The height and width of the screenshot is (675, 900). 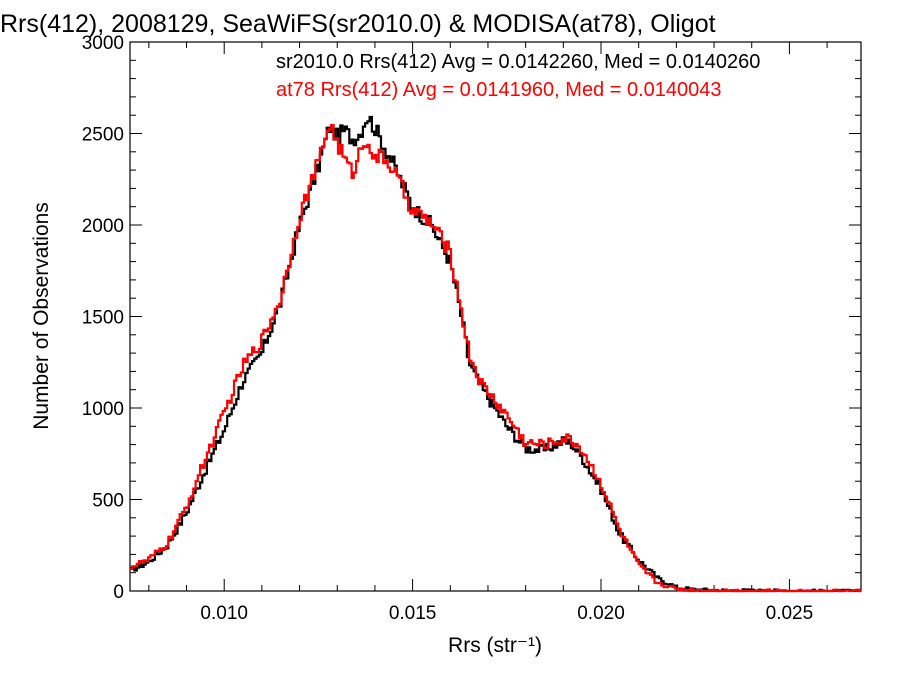 What do you see at coordinates (413, 613) in the screenshot?
I see `x-tick-label: 0.015` at bounding box center [413, 613].